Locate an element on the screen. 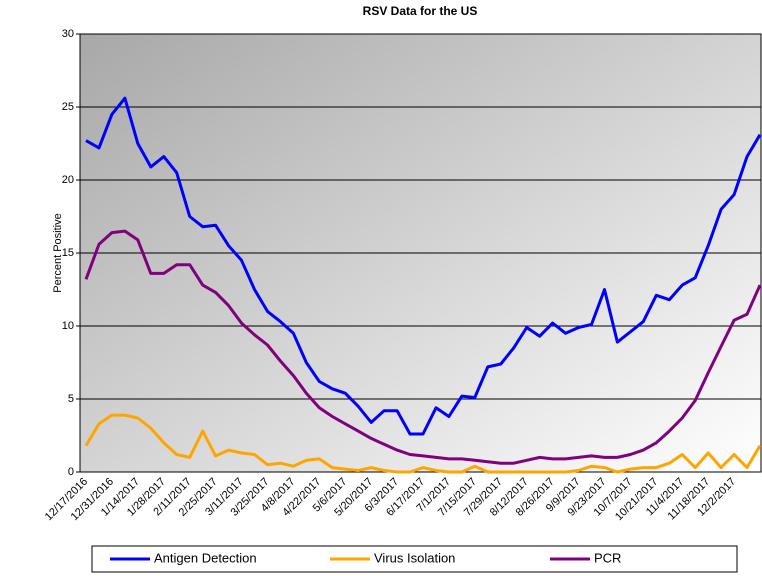 This screenshot has width=762, height=576. y-tick-label: 30 is located at coordinates (68, 34).